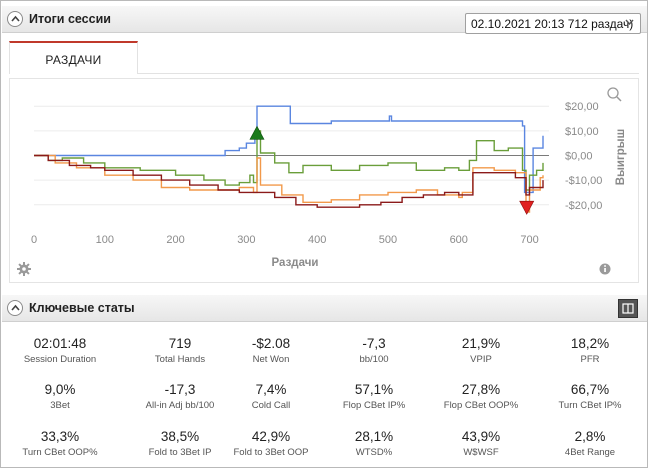  I want to click on stat-label: Cold Call, so click(271, 405).